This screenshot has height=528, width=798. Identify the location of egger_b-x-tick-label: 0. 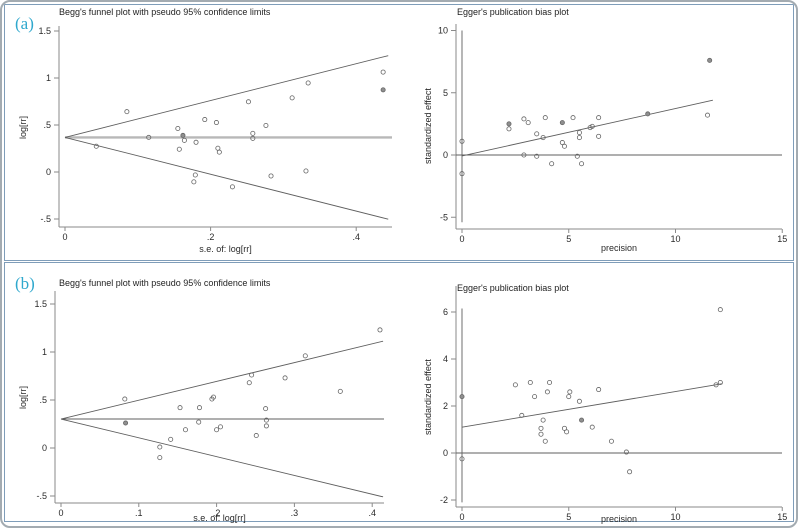
(461, 517).